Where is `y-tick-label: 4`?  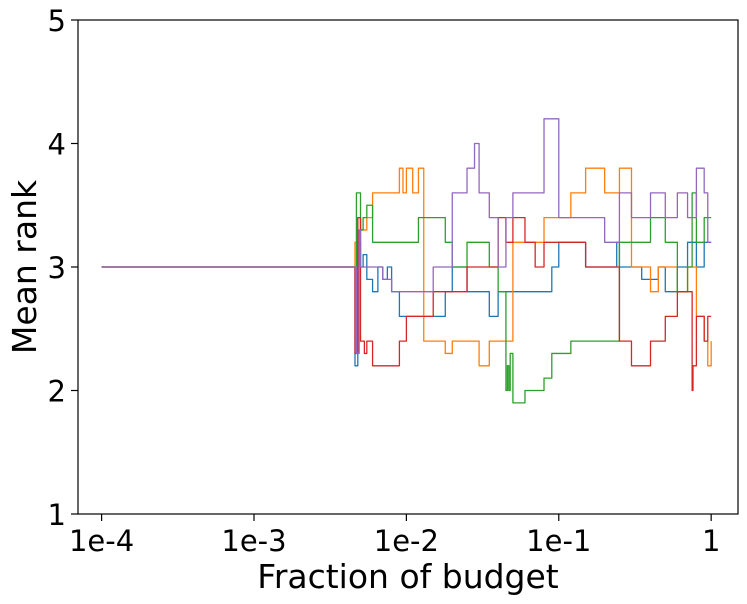 y-tick-label: 4 is located at coordinates (57, 145).